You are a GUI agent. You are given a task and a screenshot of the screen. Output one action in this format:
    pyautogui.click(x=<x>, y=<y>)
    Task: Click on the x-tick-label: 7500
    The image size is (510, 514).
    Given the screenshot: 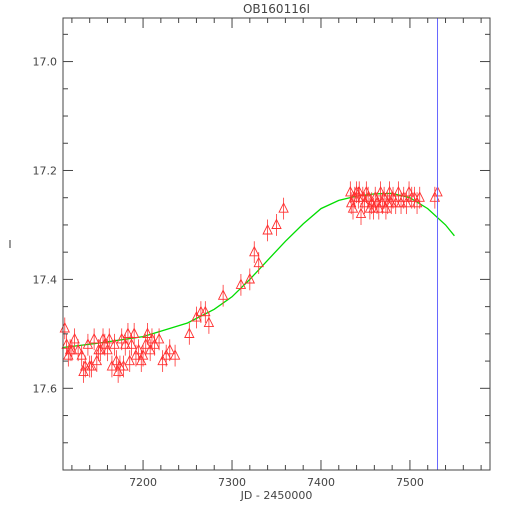 What is the action you would take?
    pyautogui.click(x=410, y=482)
    